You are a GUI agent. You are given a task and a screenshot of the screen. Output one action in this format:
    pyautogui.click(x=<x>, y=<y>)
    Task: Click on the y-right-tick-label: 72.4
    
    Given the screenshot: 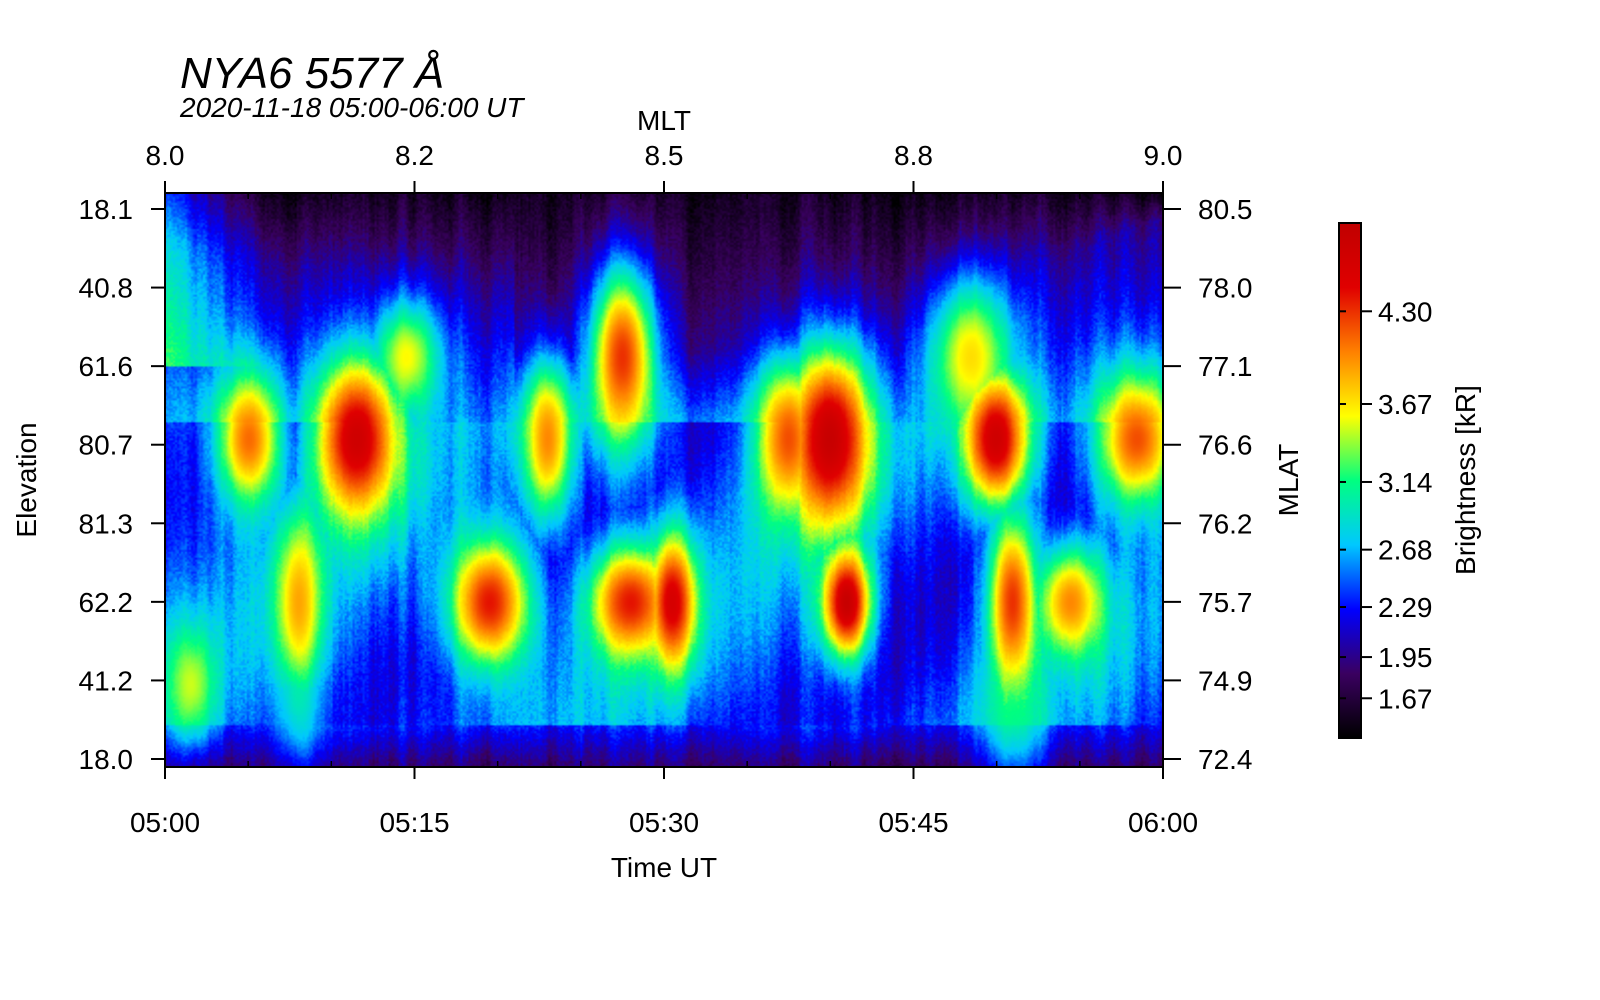 What is the action you would take?
    pyautogui.click(x=1225, y=759)
    